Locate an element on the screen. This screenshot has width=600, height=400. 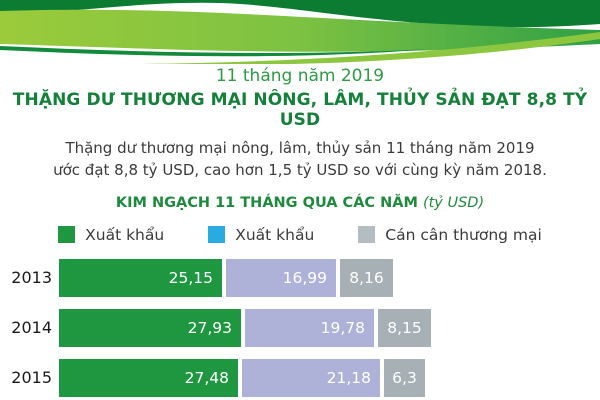
chart-title: KIM NGẠCH 11 THÁNG QUA CÁC NĂM (tỷ USD) is located at coordinates (300, 203).